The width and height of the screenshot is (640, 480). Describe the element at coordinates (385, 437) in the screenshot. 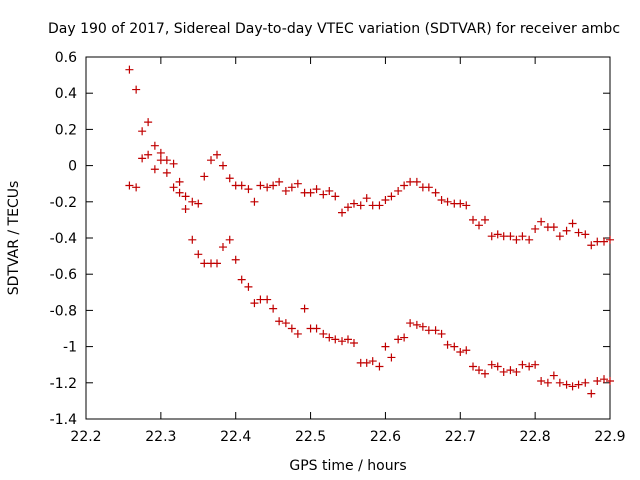

I see `x-tick-label: 22.6` at that location.